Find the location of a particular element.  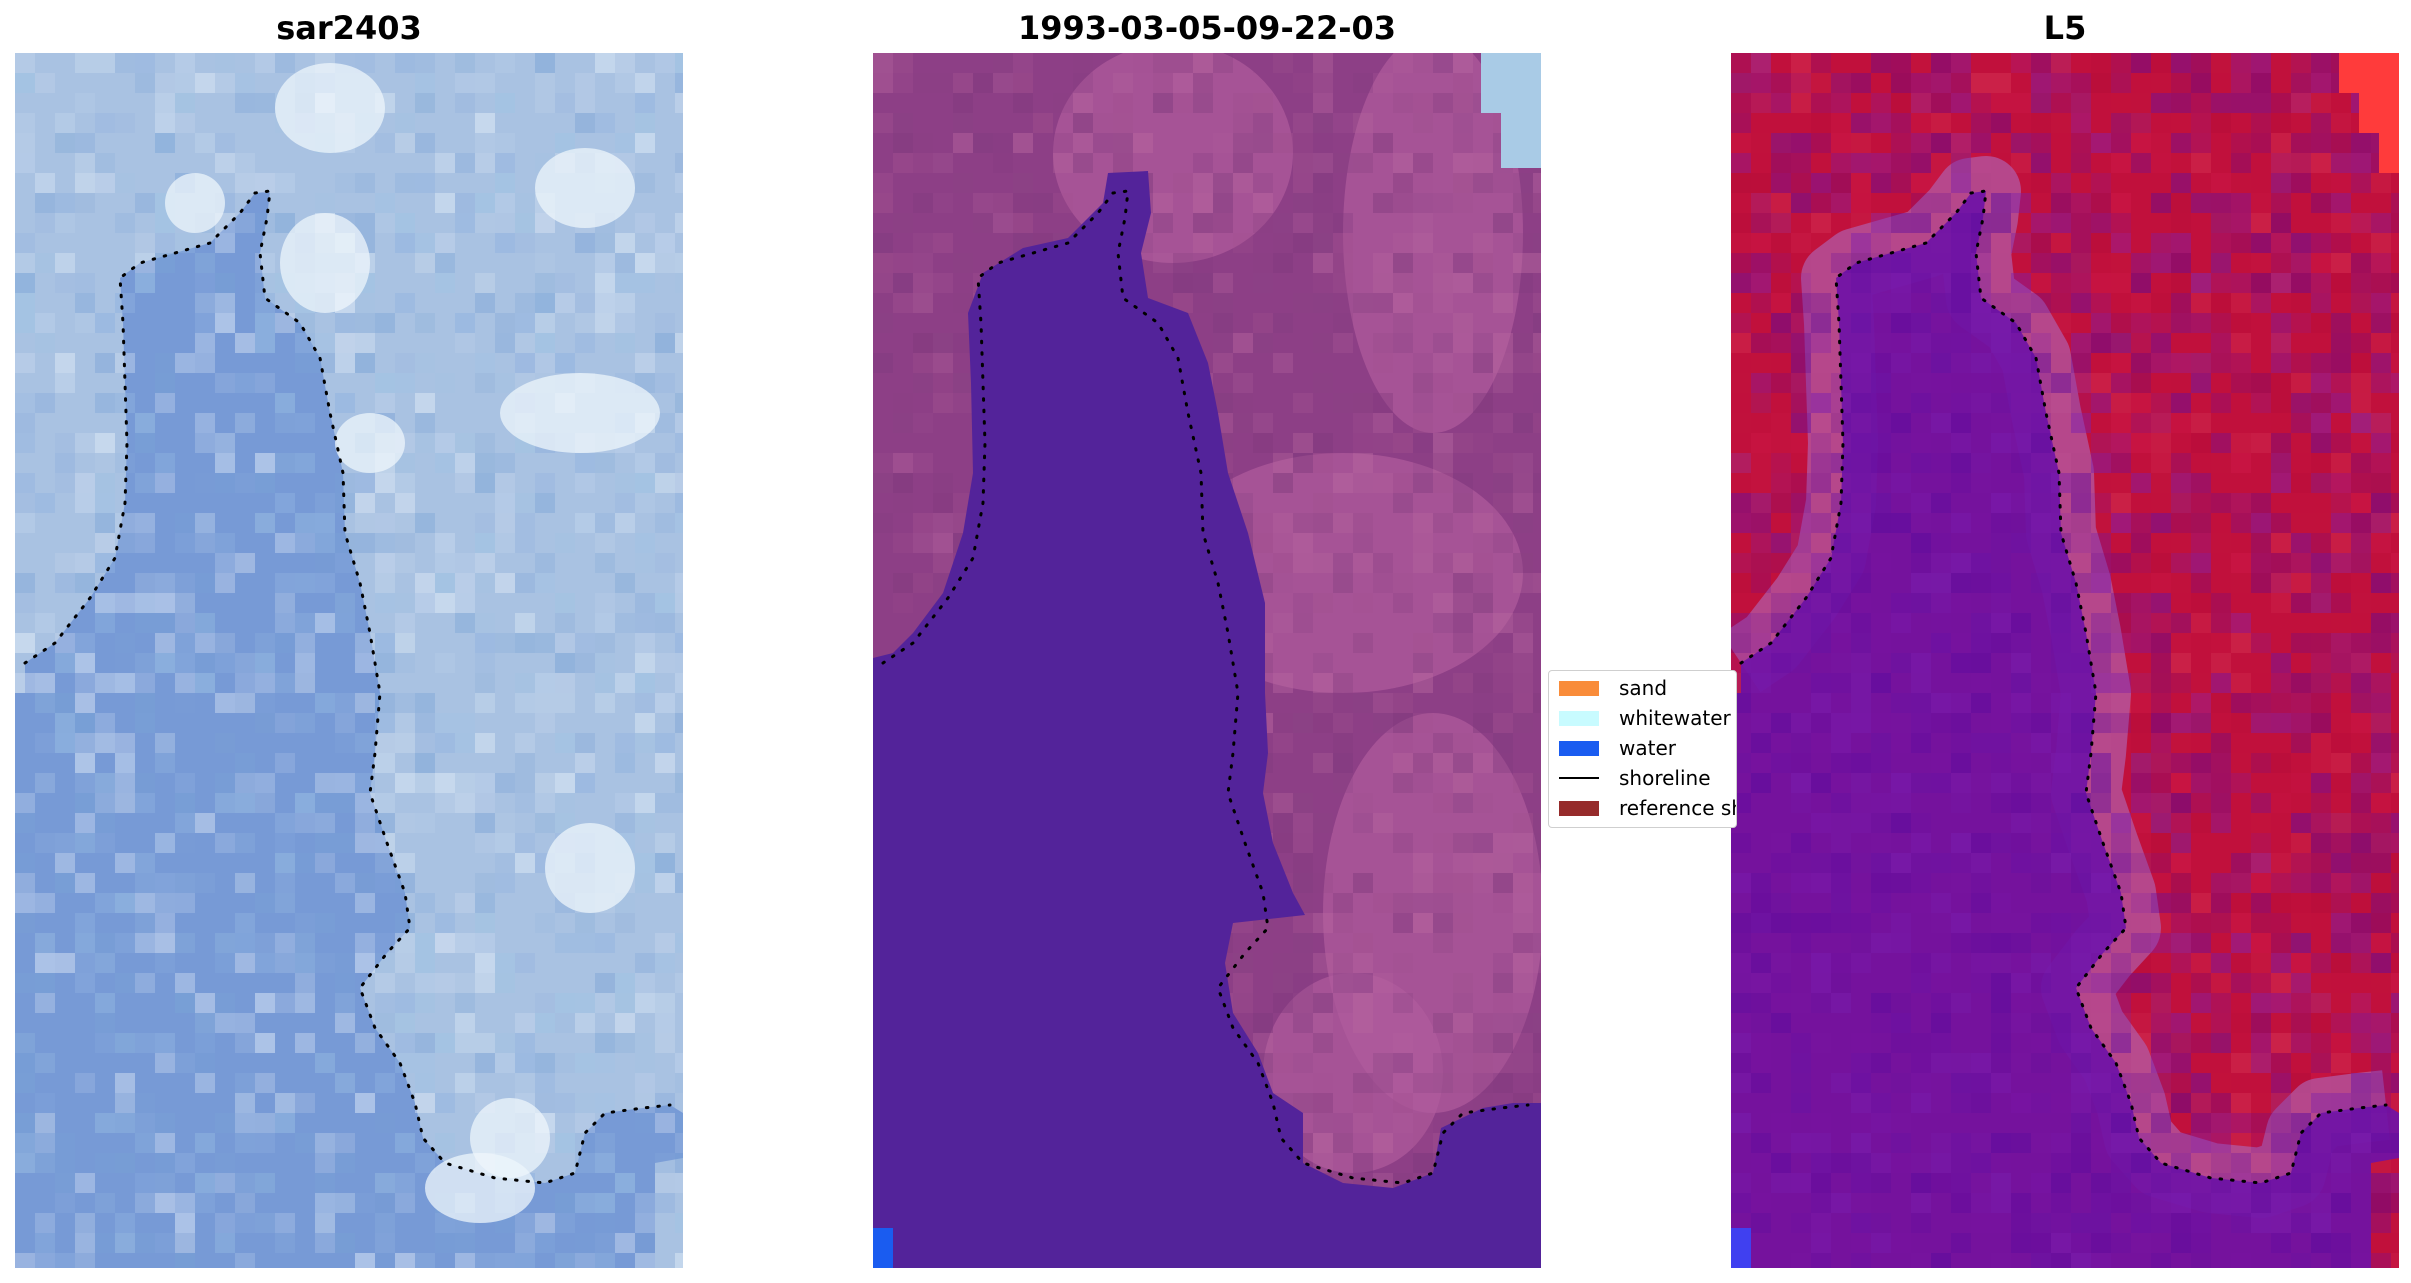

legend-item-shoreline: shoreline is located at coordinates (1635, 778).